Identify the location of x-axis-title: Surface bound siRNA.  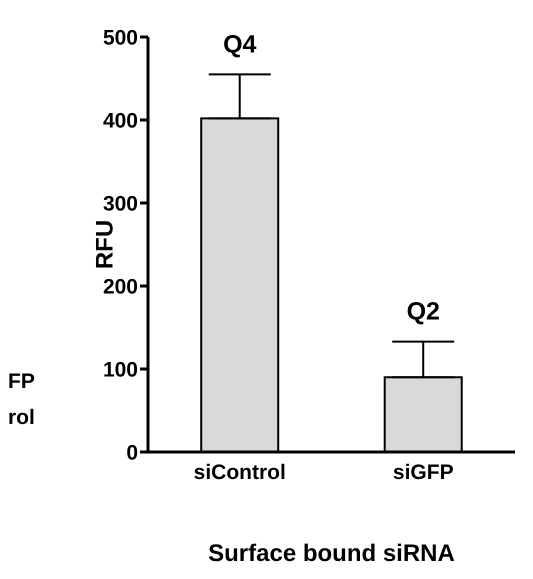
(331, 553).